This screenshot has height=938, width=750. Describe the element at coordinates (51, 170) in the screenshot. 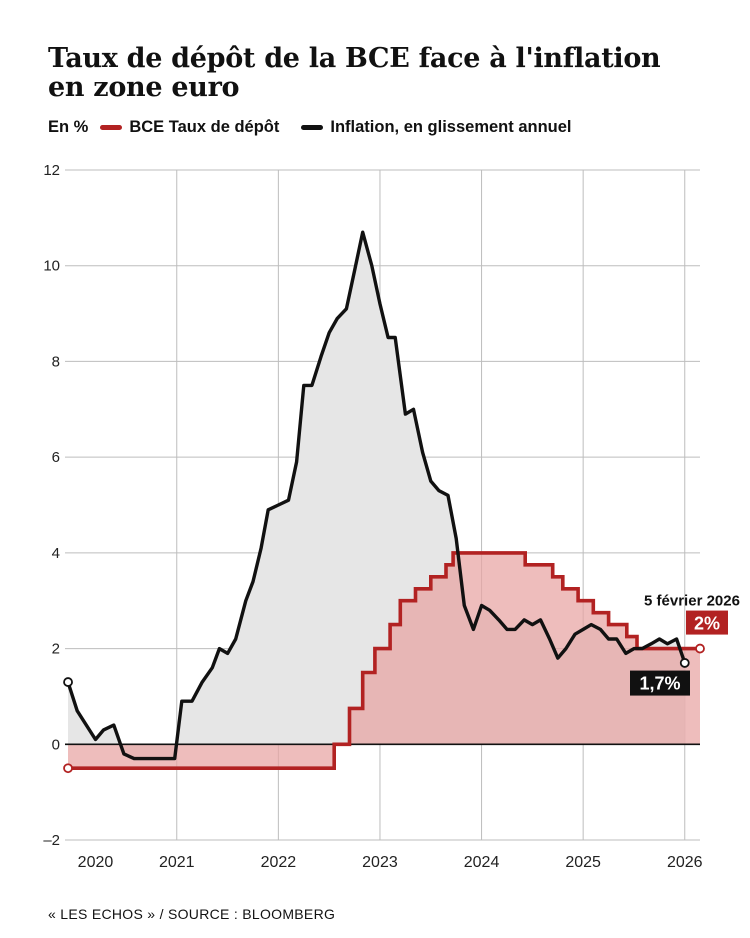

I see `y-tick-label: 12` at that location.